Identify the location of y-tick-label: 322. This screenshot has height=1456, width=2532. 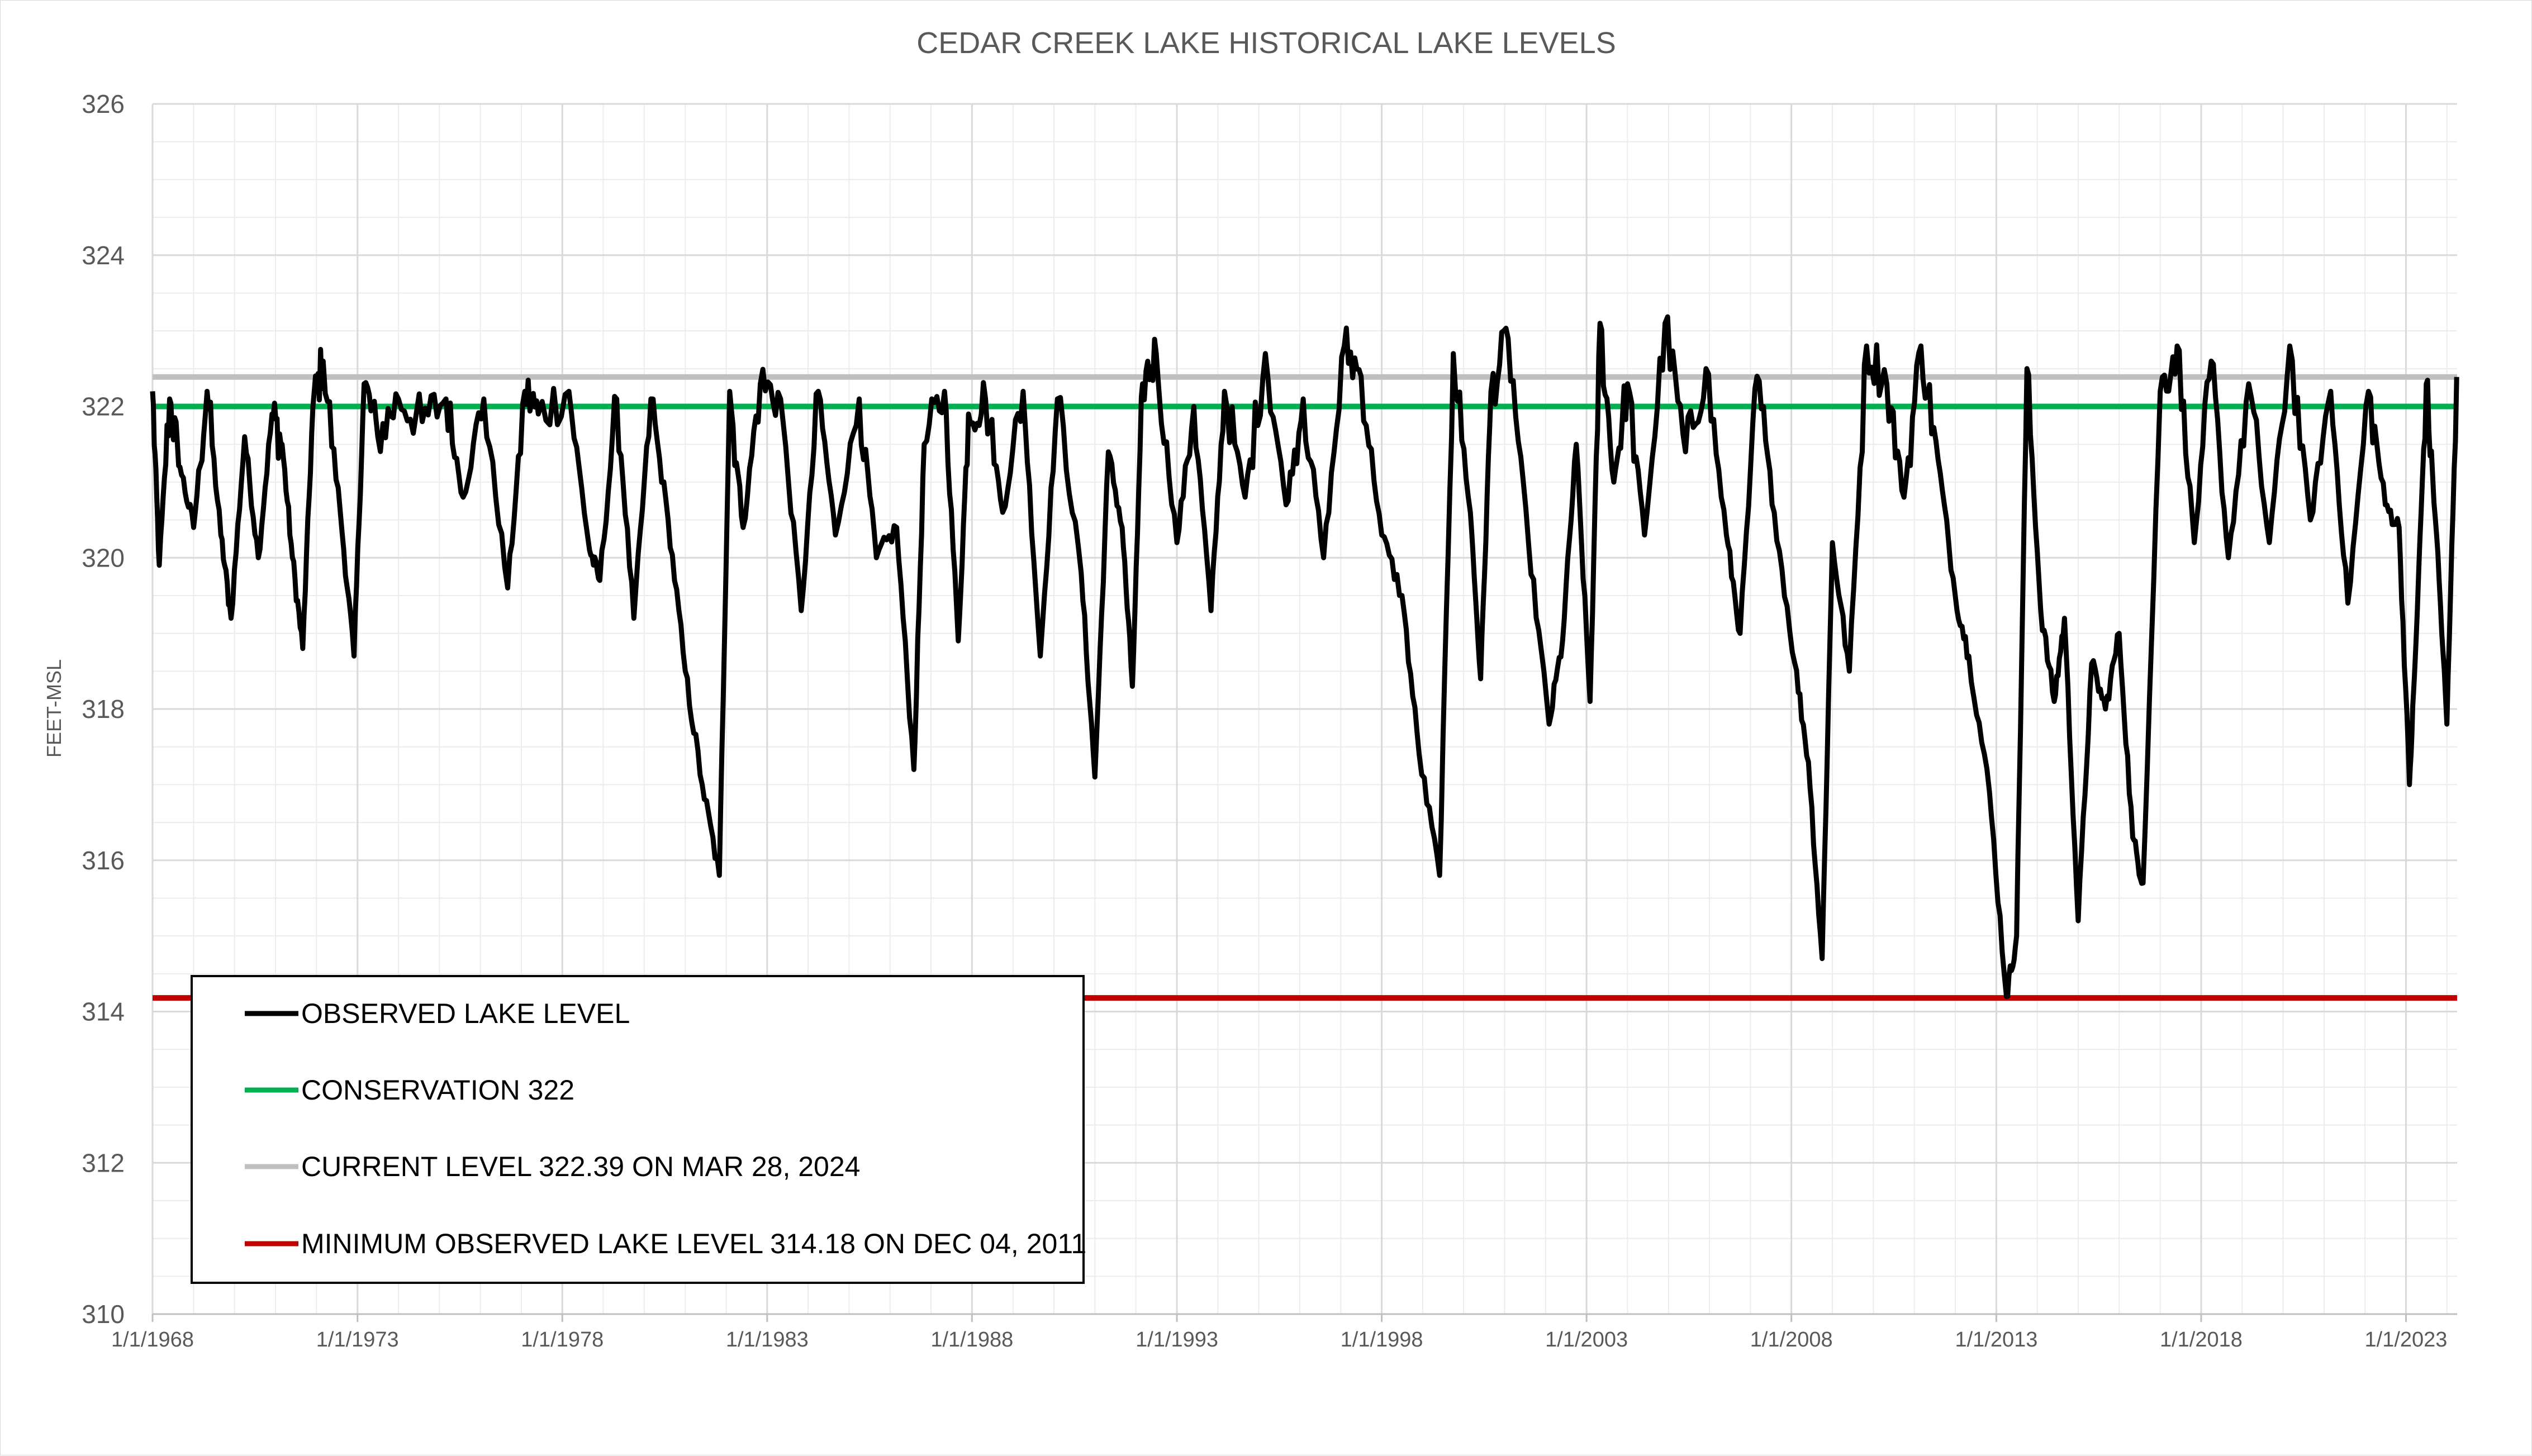
(103, 406).